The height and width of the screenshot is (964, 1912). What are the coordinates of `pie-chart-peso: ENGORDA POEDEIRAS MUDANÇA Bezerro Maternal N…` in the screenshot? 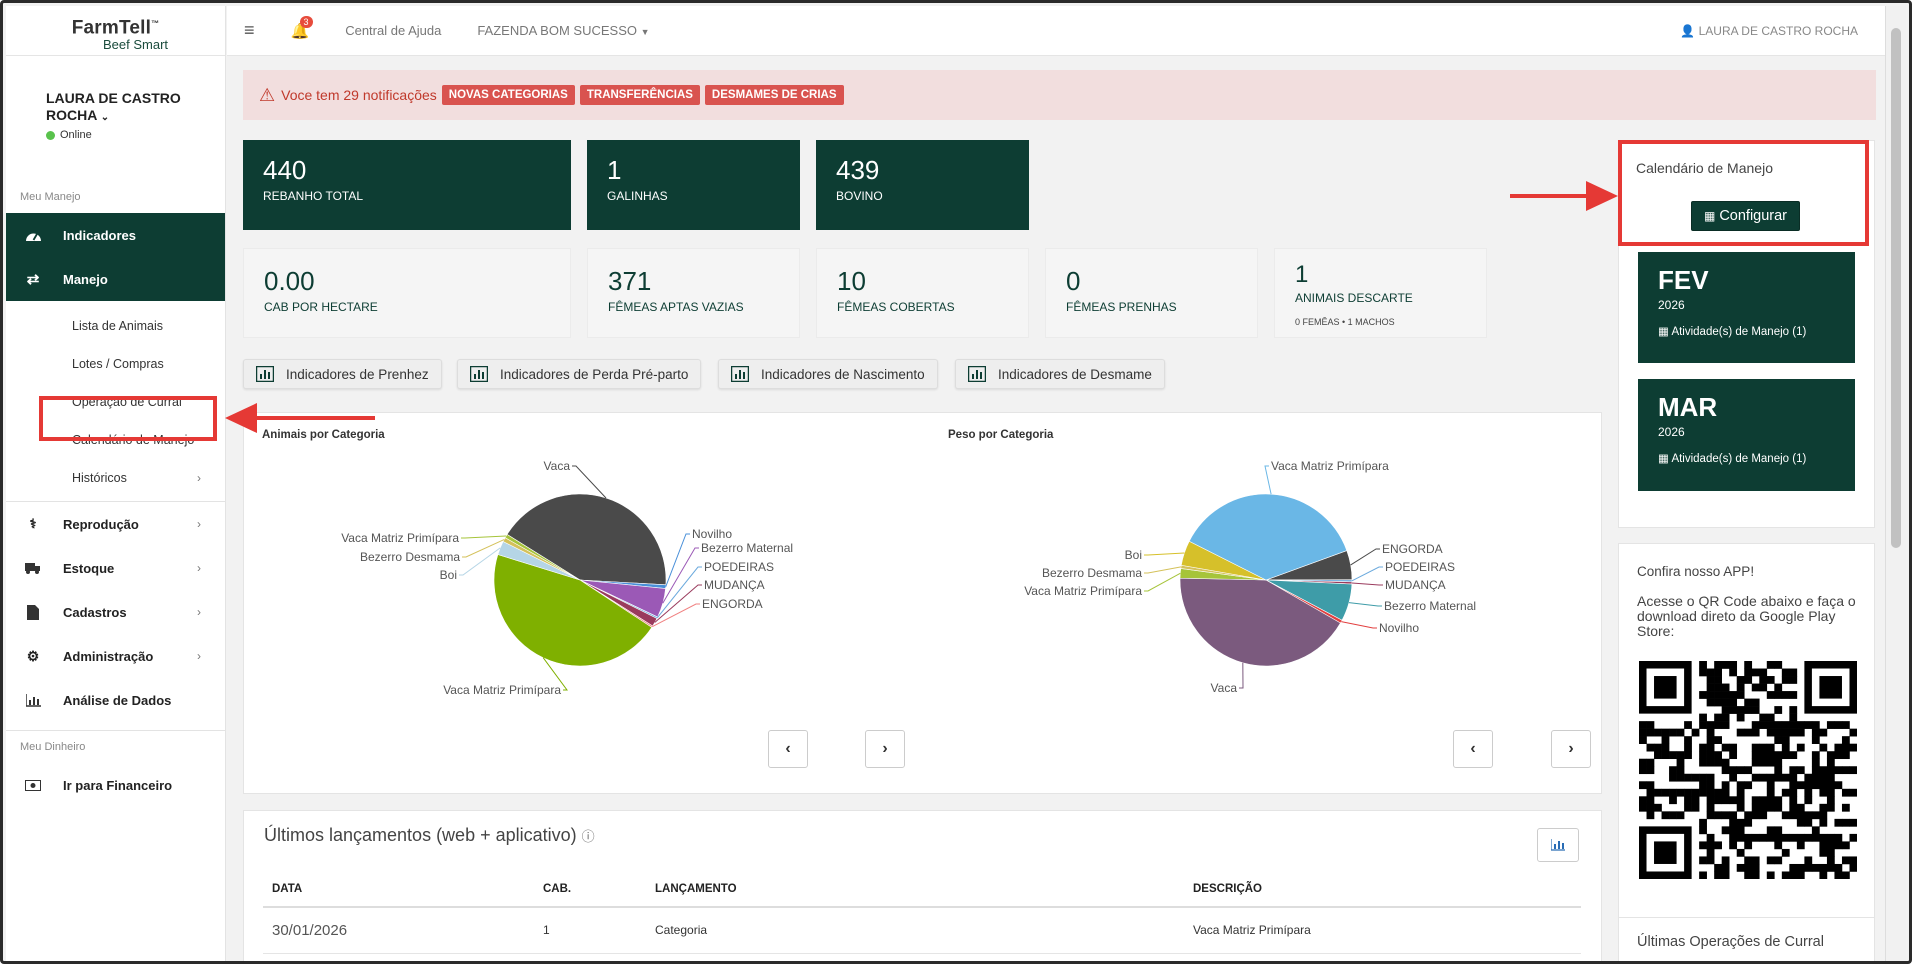 It's located at (1253, 583).